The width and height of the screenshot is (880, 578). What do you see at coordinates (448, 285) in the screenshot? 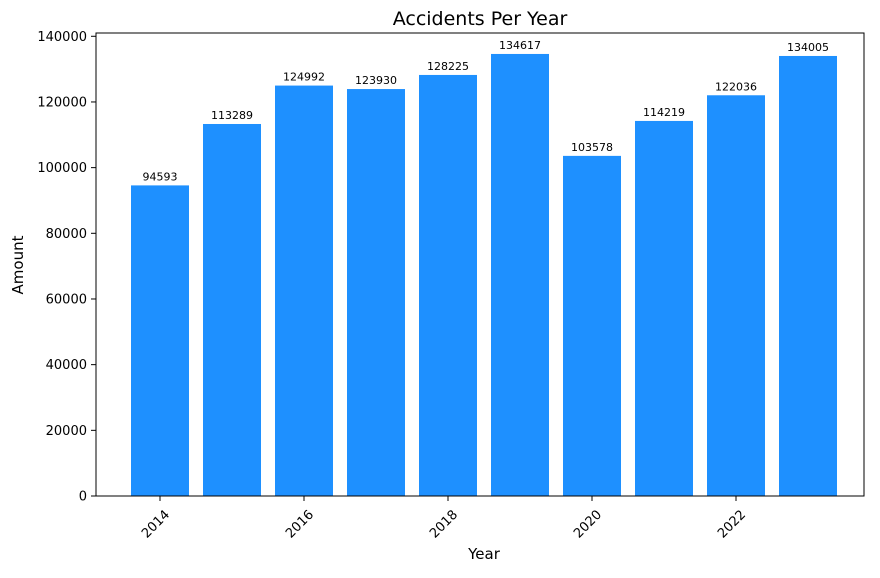
I see `bar-2018` at bounding box center [448, 285].